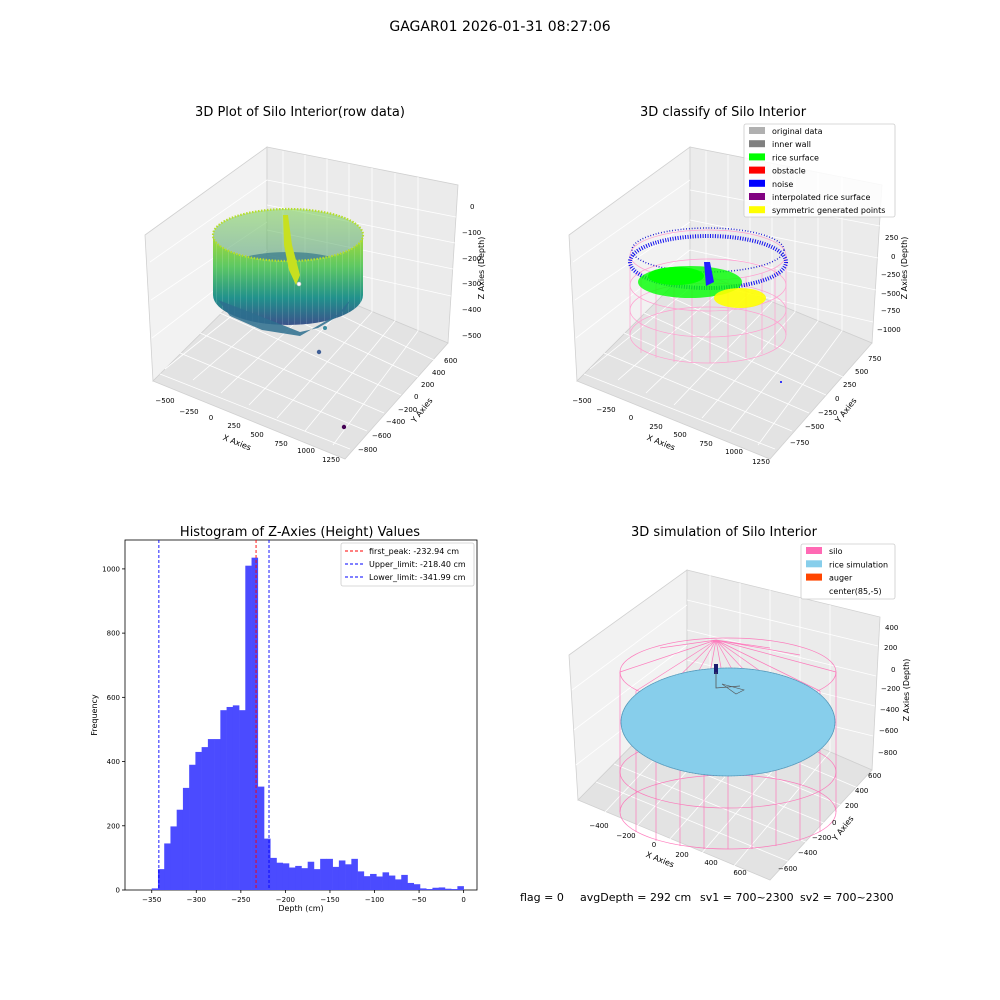  Describe the element at coordinates (300, 532) in the screenshot. I see `panel-3-title: Histogram of Z-Axies (Height) Values` at that location.